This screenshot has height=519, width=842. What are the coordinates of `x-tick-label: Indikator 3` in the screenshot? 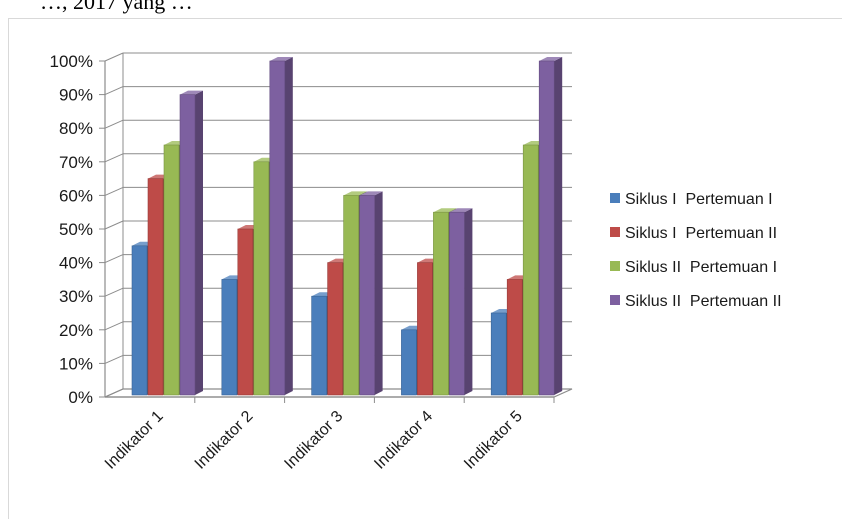 It's located at (313, 440).